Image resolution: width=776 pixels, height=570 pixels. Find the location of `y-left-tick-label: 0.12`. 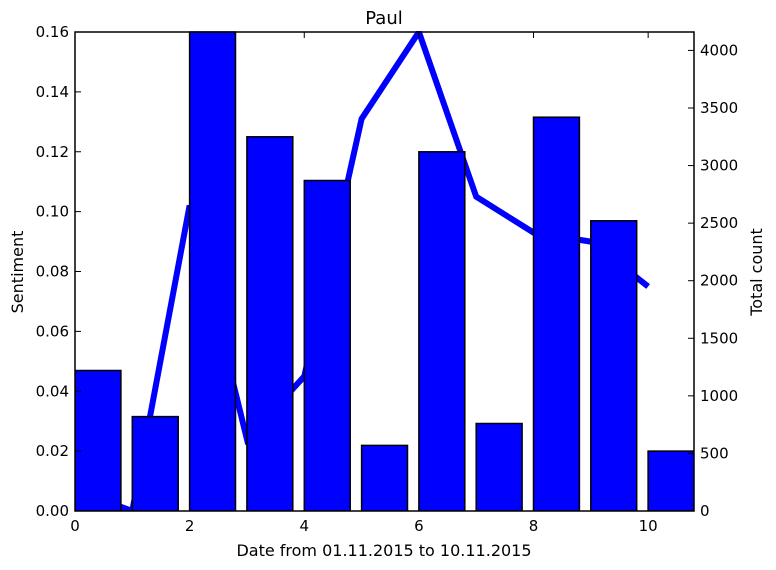

y-left-tick-label: 0.12 is located at coordinates (52, 152).